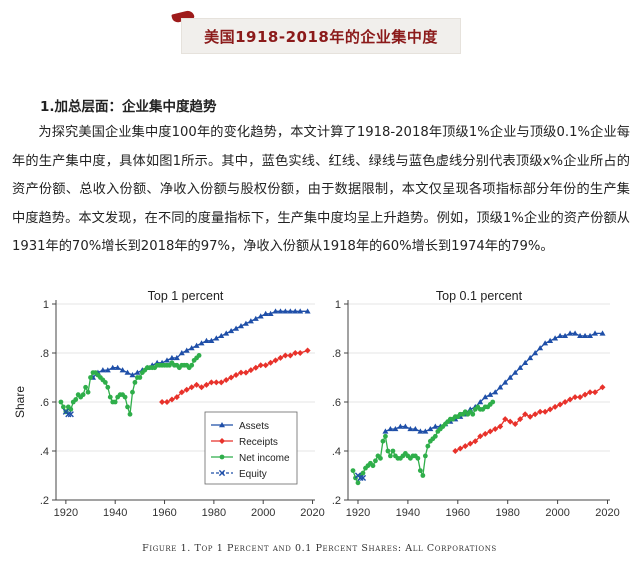  I want to click on legend-equity-point, so click(222, 473).